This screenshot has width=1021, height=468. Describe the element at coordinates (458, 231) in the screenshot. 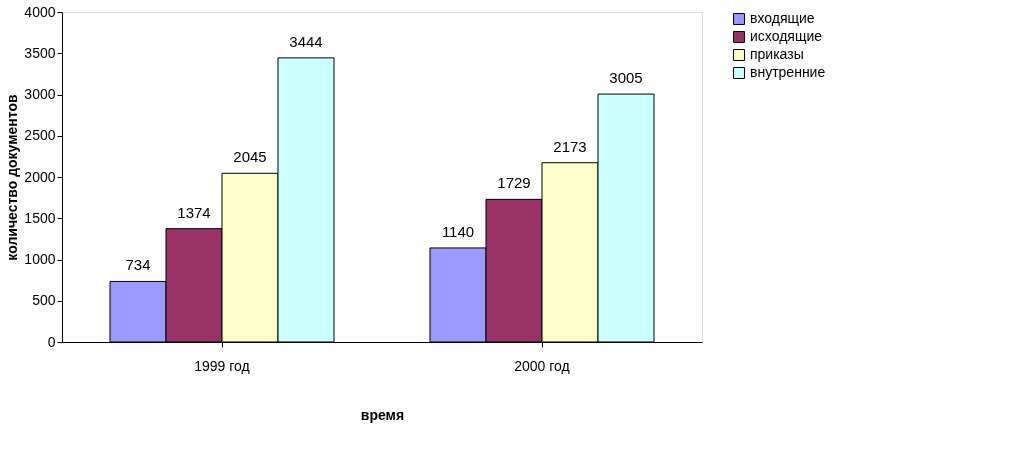

I see `data-label: 1140` at that location.